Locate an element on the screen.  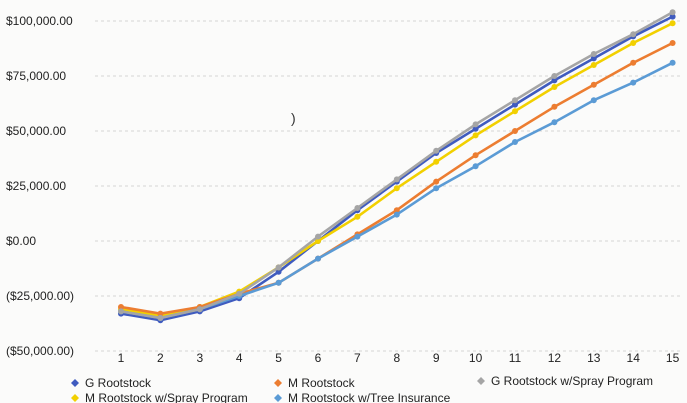
x-tick-label: 4 is located at coordinates (239, 358).